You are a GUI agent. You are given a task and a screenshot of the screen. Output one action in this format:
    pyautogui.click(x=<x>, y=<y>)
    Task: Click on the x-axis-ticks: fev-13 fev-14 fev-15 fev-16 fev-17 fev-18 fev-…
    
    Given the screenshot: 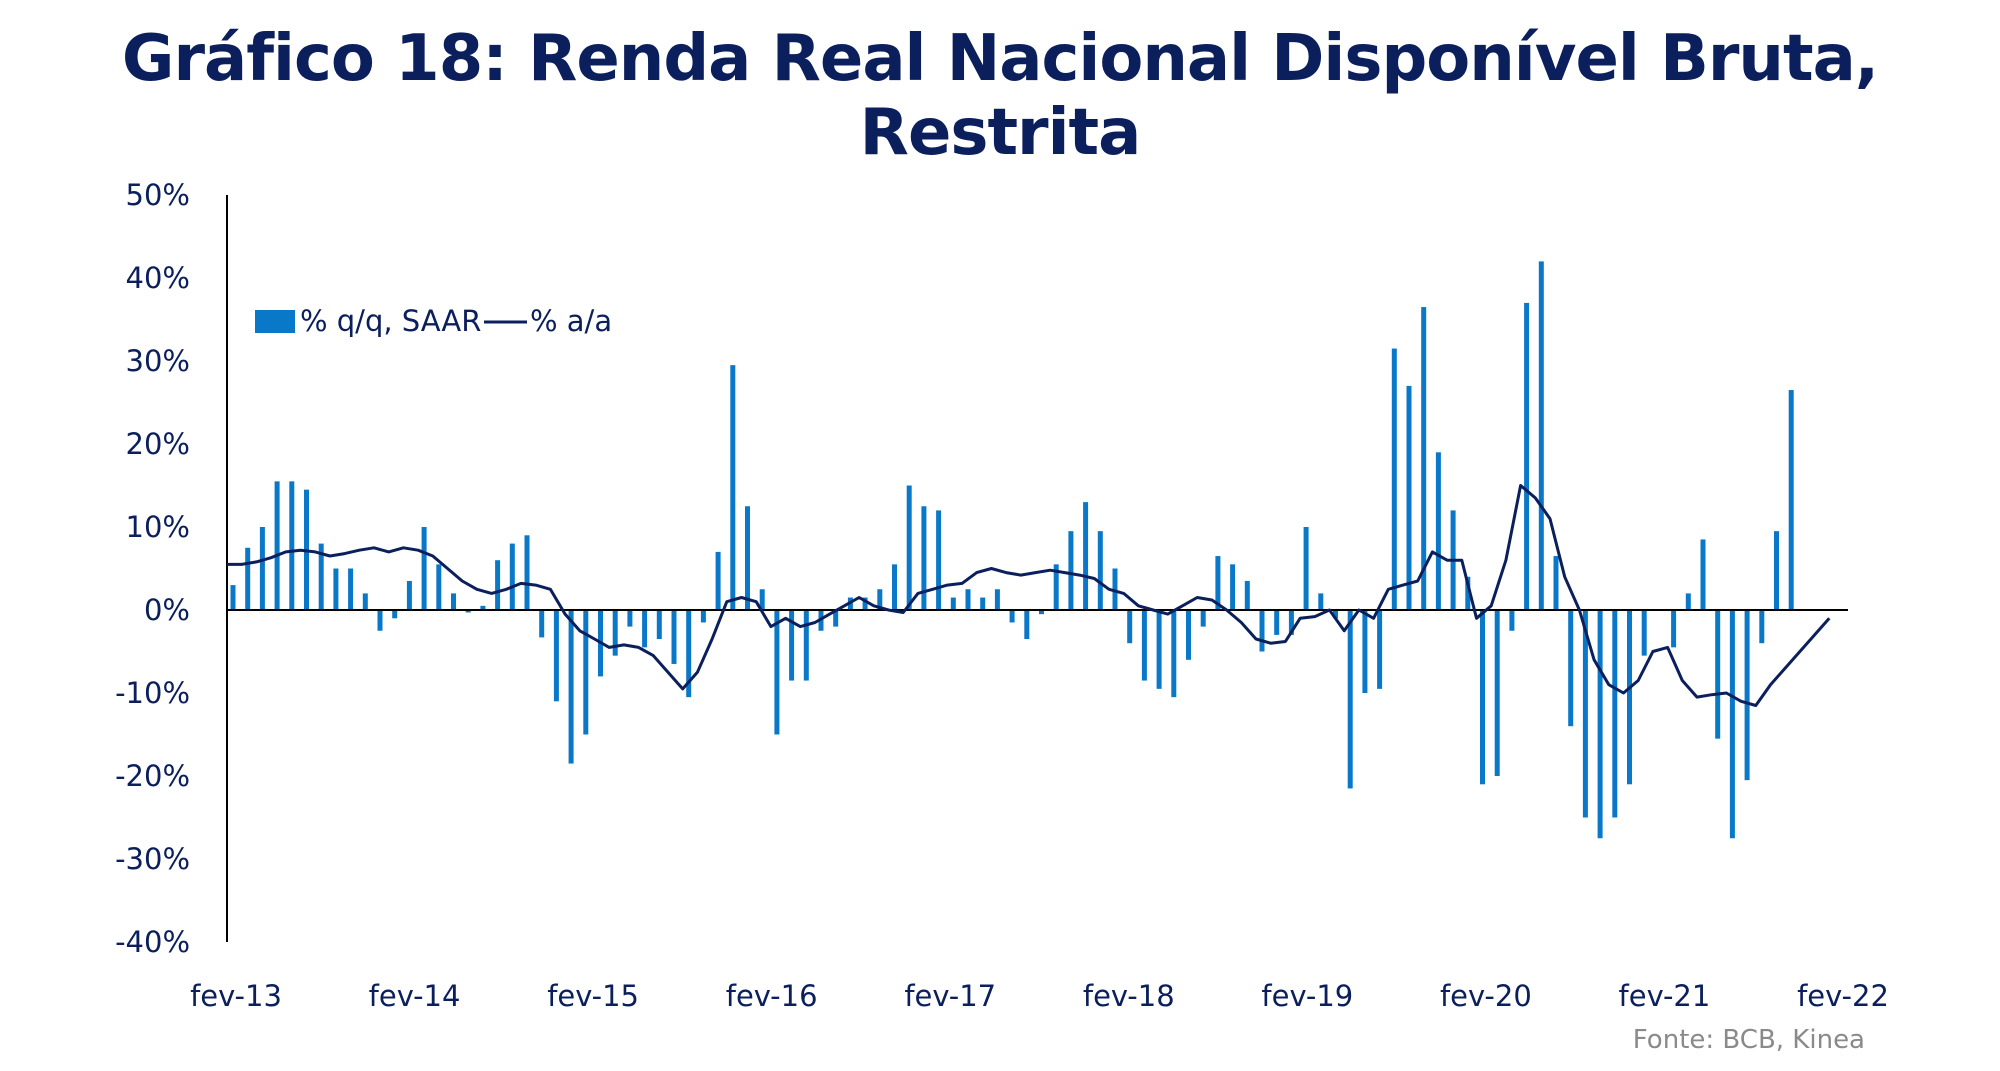 What is the action you would take?
    pyautogui.click(x=1039, y=996)
    